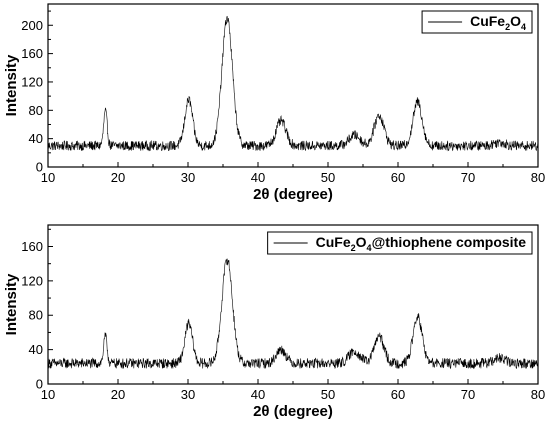 This screenshot has height=430, width=550. I want to click on legend: CuFe2O4@thiophene composite, so click(400, 243).